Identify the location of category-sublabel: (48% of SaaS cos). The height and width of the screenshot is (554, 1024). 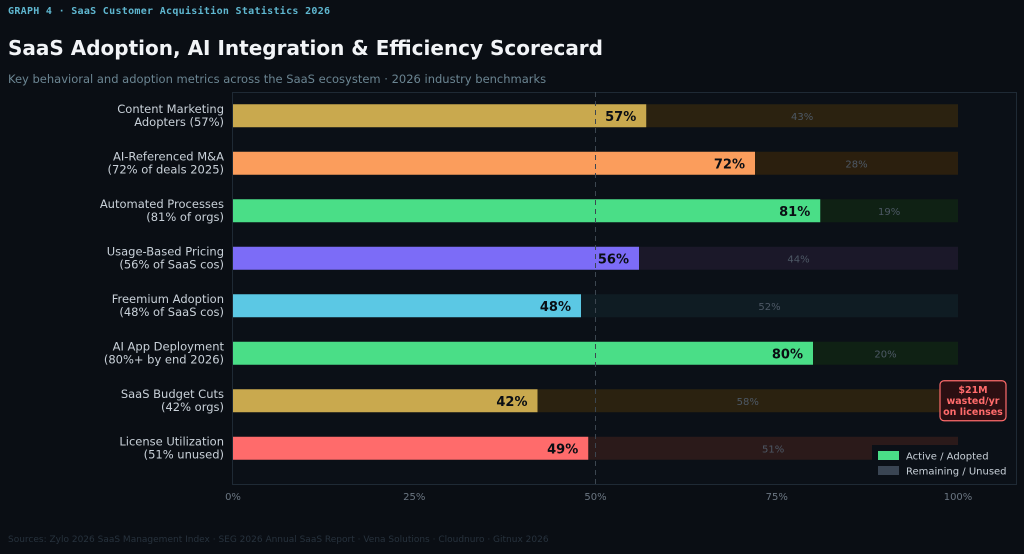
(171, 312).